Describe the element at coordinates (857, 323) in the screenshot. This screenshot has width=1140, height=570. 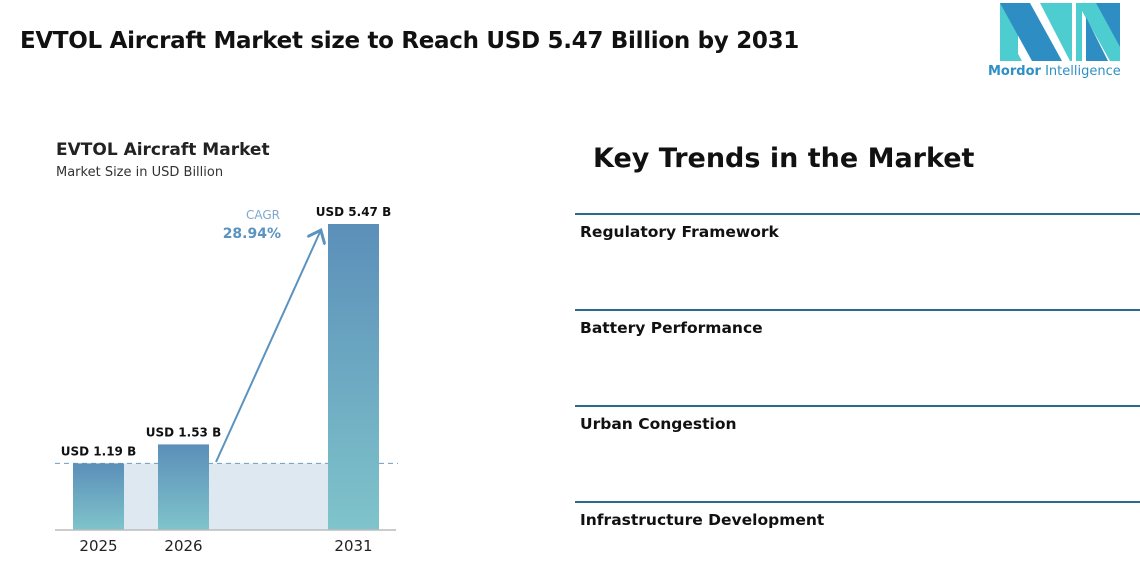
I see `trend-item: Battery Performance` at that location.